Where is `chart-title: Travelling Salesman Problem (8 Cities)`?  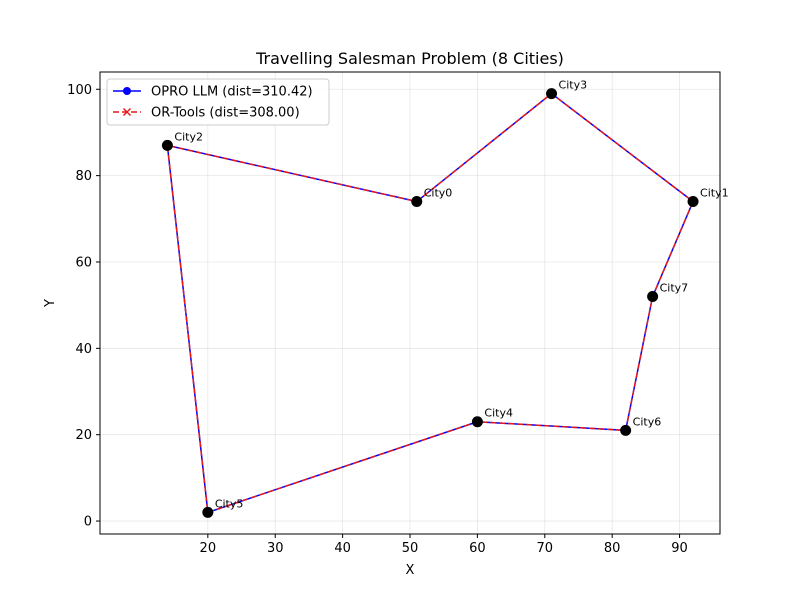 chart-title: Travelling Salesman Problem (8 Cities) is located at coordinates (409, 58).